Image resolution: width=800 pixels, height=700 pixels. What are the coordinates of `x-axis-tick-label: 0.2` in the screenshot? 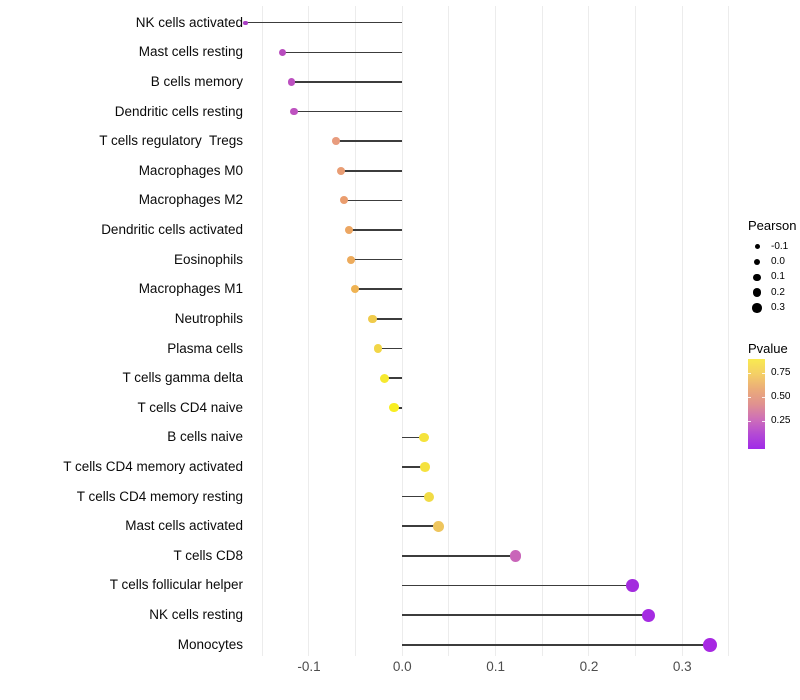 It's located at (589, 666).